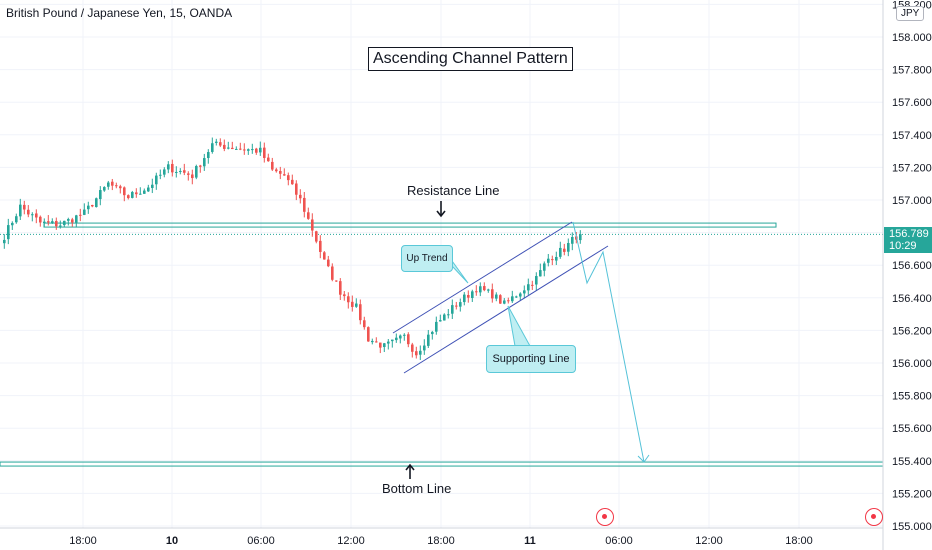  I want to click on bottom-label: Bottom Line, so click(417, 488).